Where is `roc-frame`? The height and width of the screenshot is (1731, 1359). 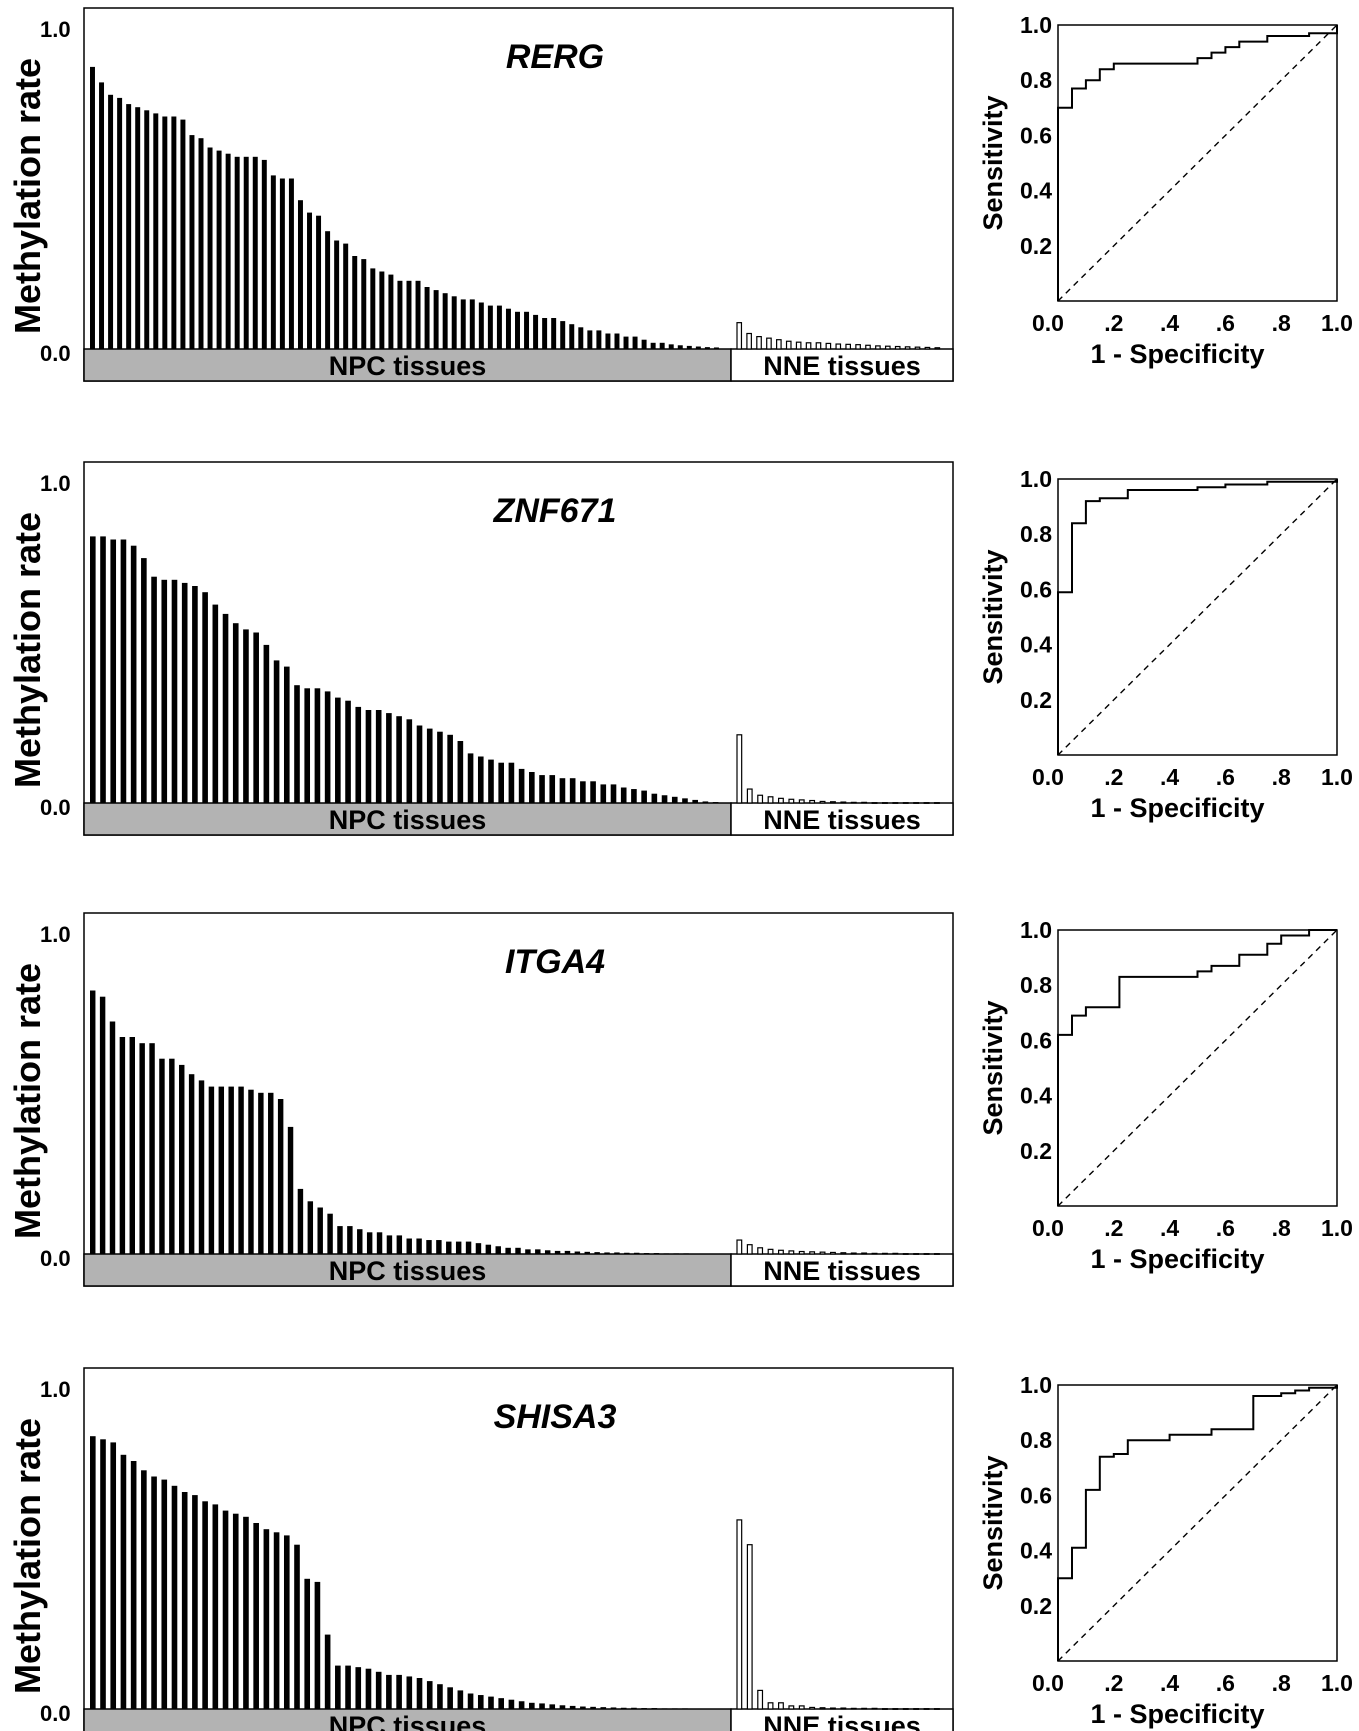
roc-frame is located at coordinates (1197, 1523).